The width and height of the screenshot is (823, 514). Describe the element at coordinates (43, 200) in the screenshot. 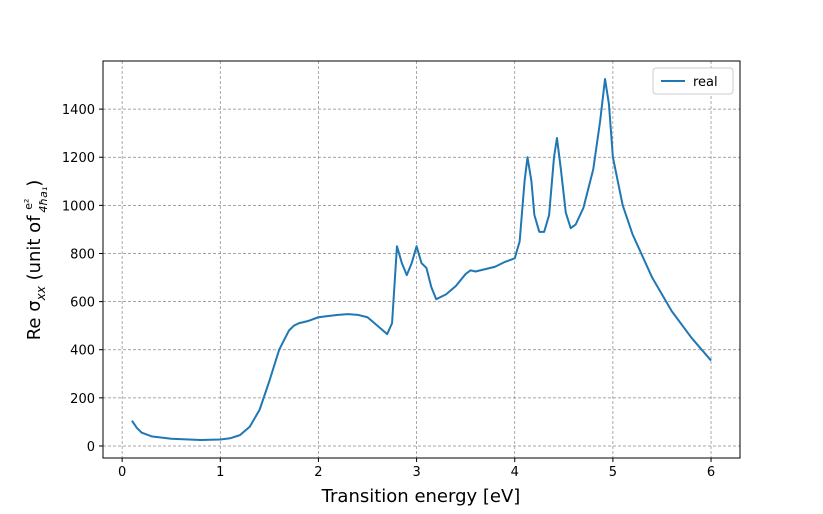

I see `y-label-den: 4ħa₁` at that location.